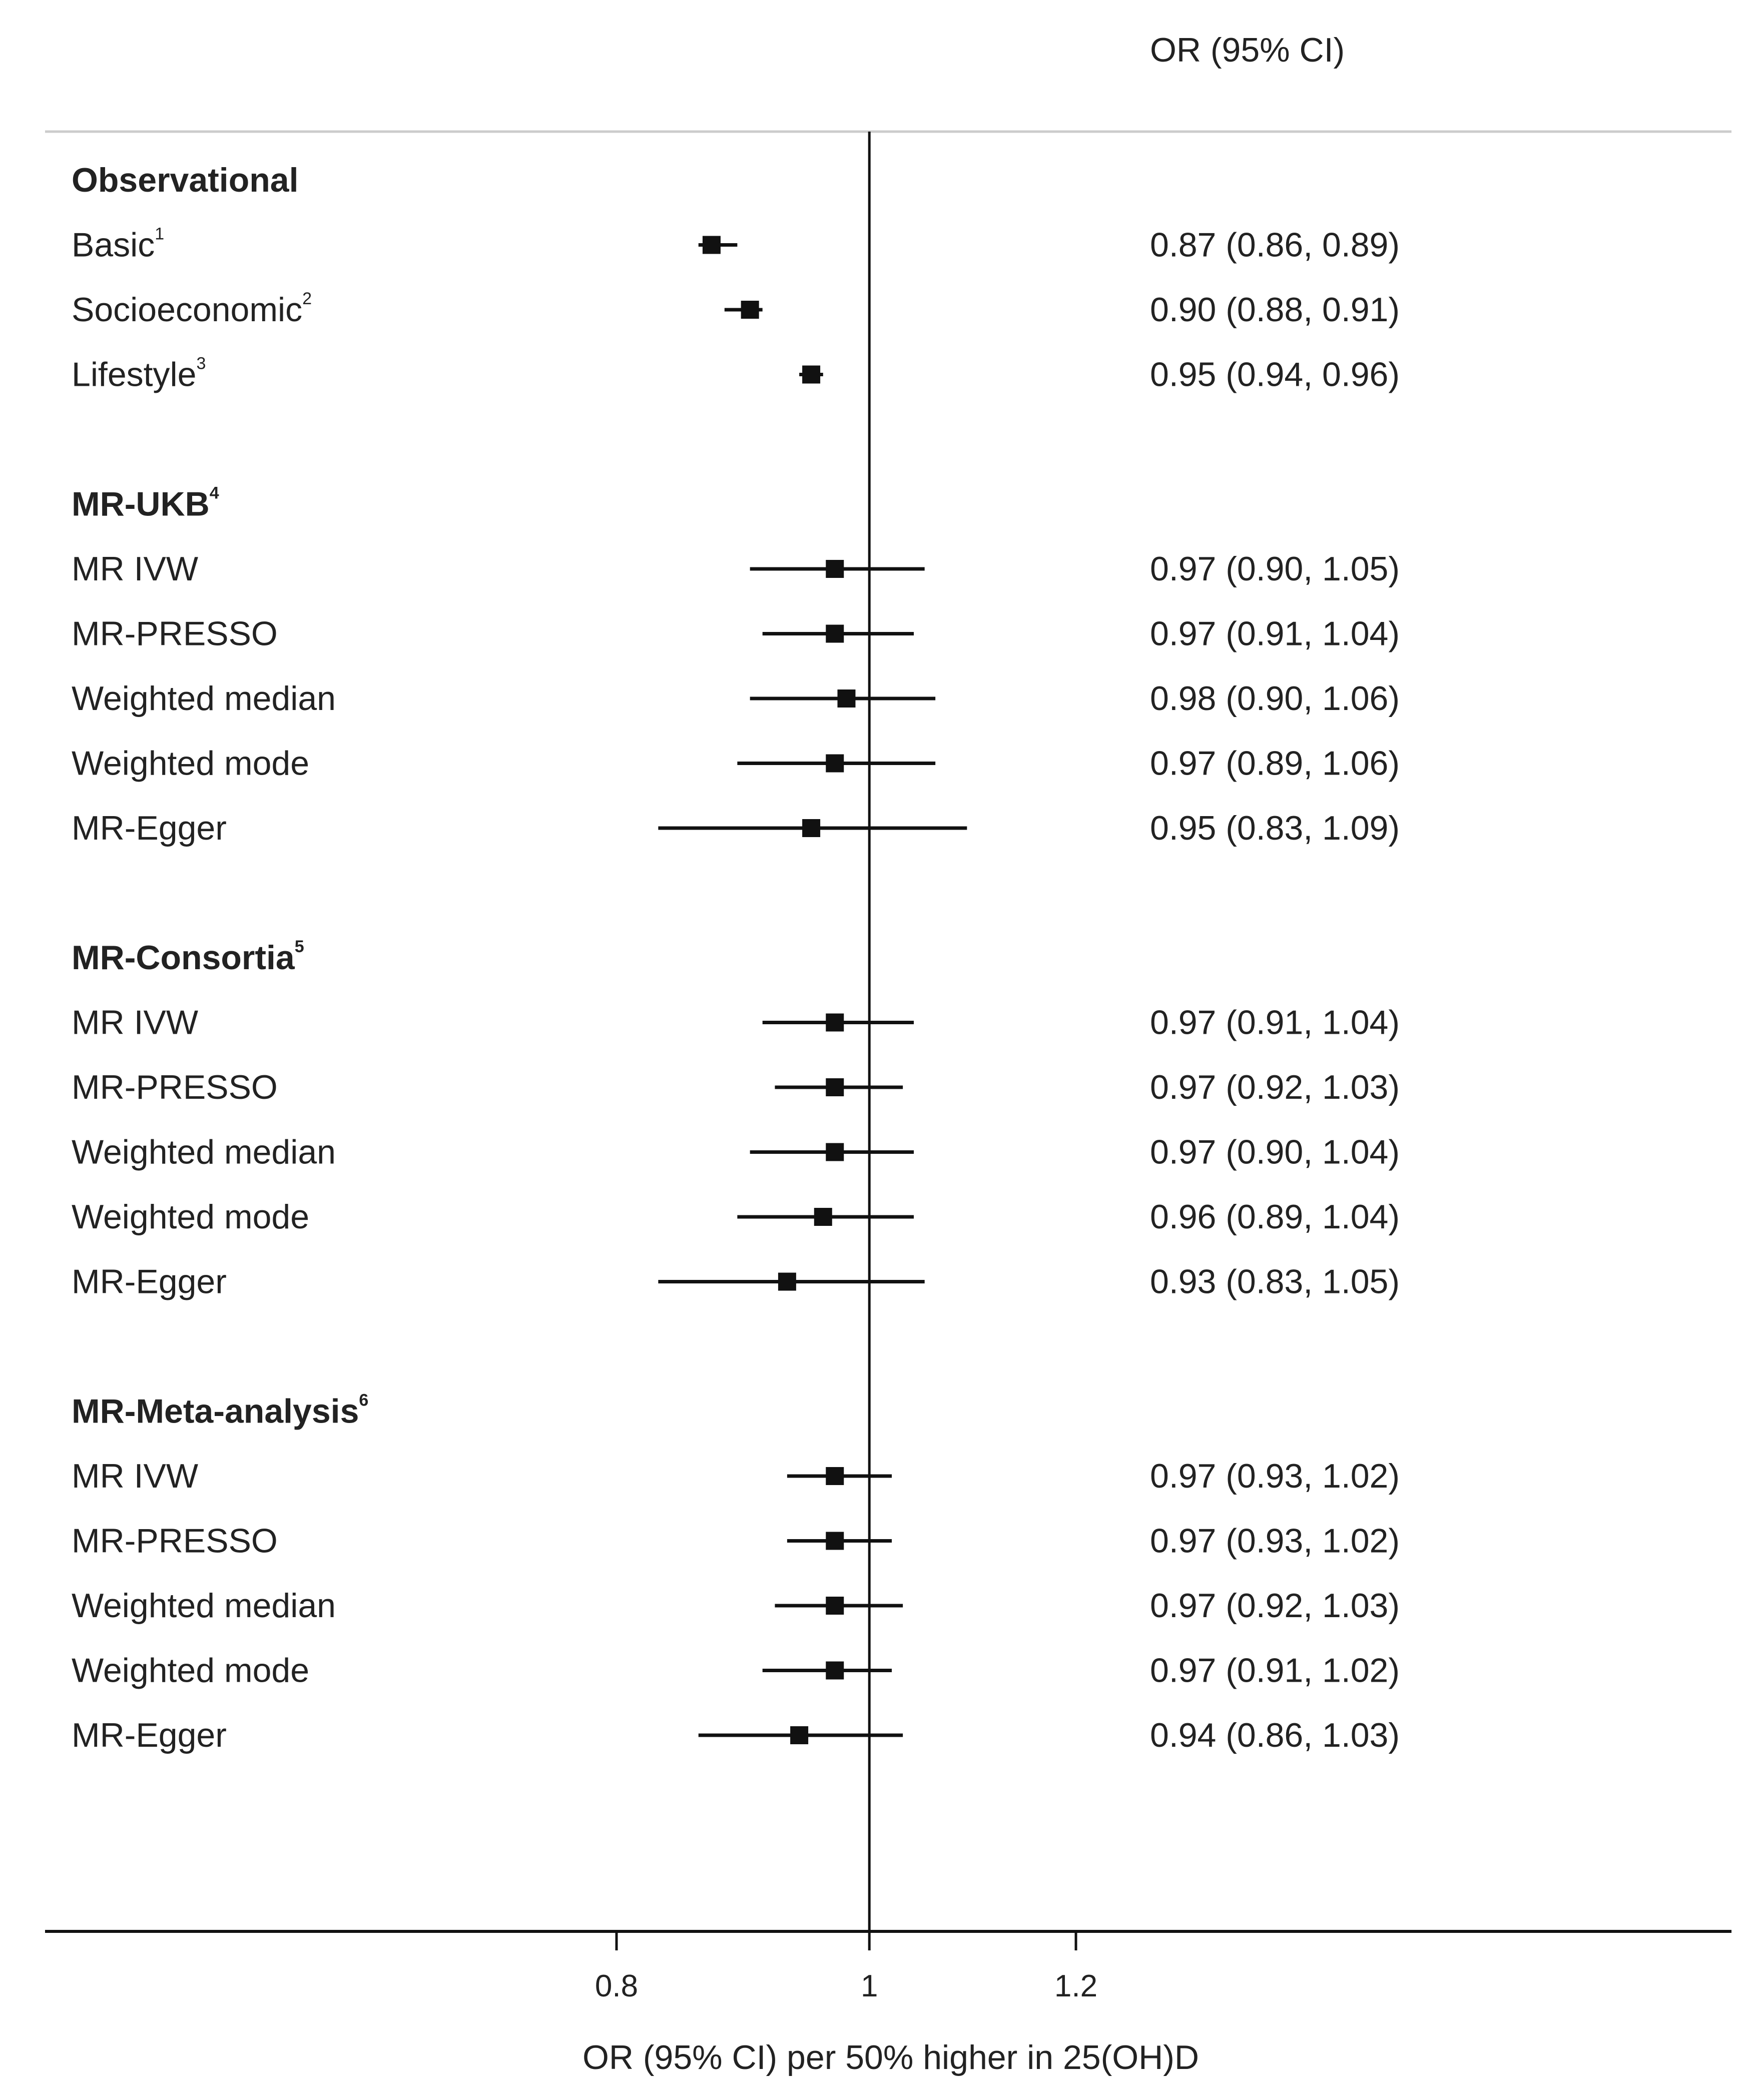 The width and height of the screenshot is (1751, 2100). I want to click on group-header: MR-UKB4, so click(145, 504).